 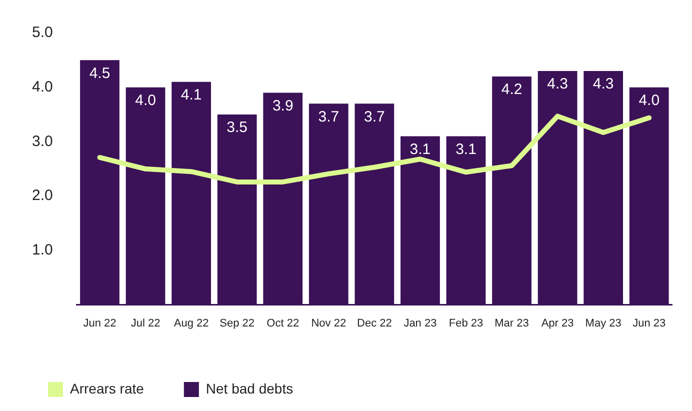 What do you see at coordinates (42, 87) in the screenshot?
I see `y-tick-label: 4.0` at bounding box center [42, 87].